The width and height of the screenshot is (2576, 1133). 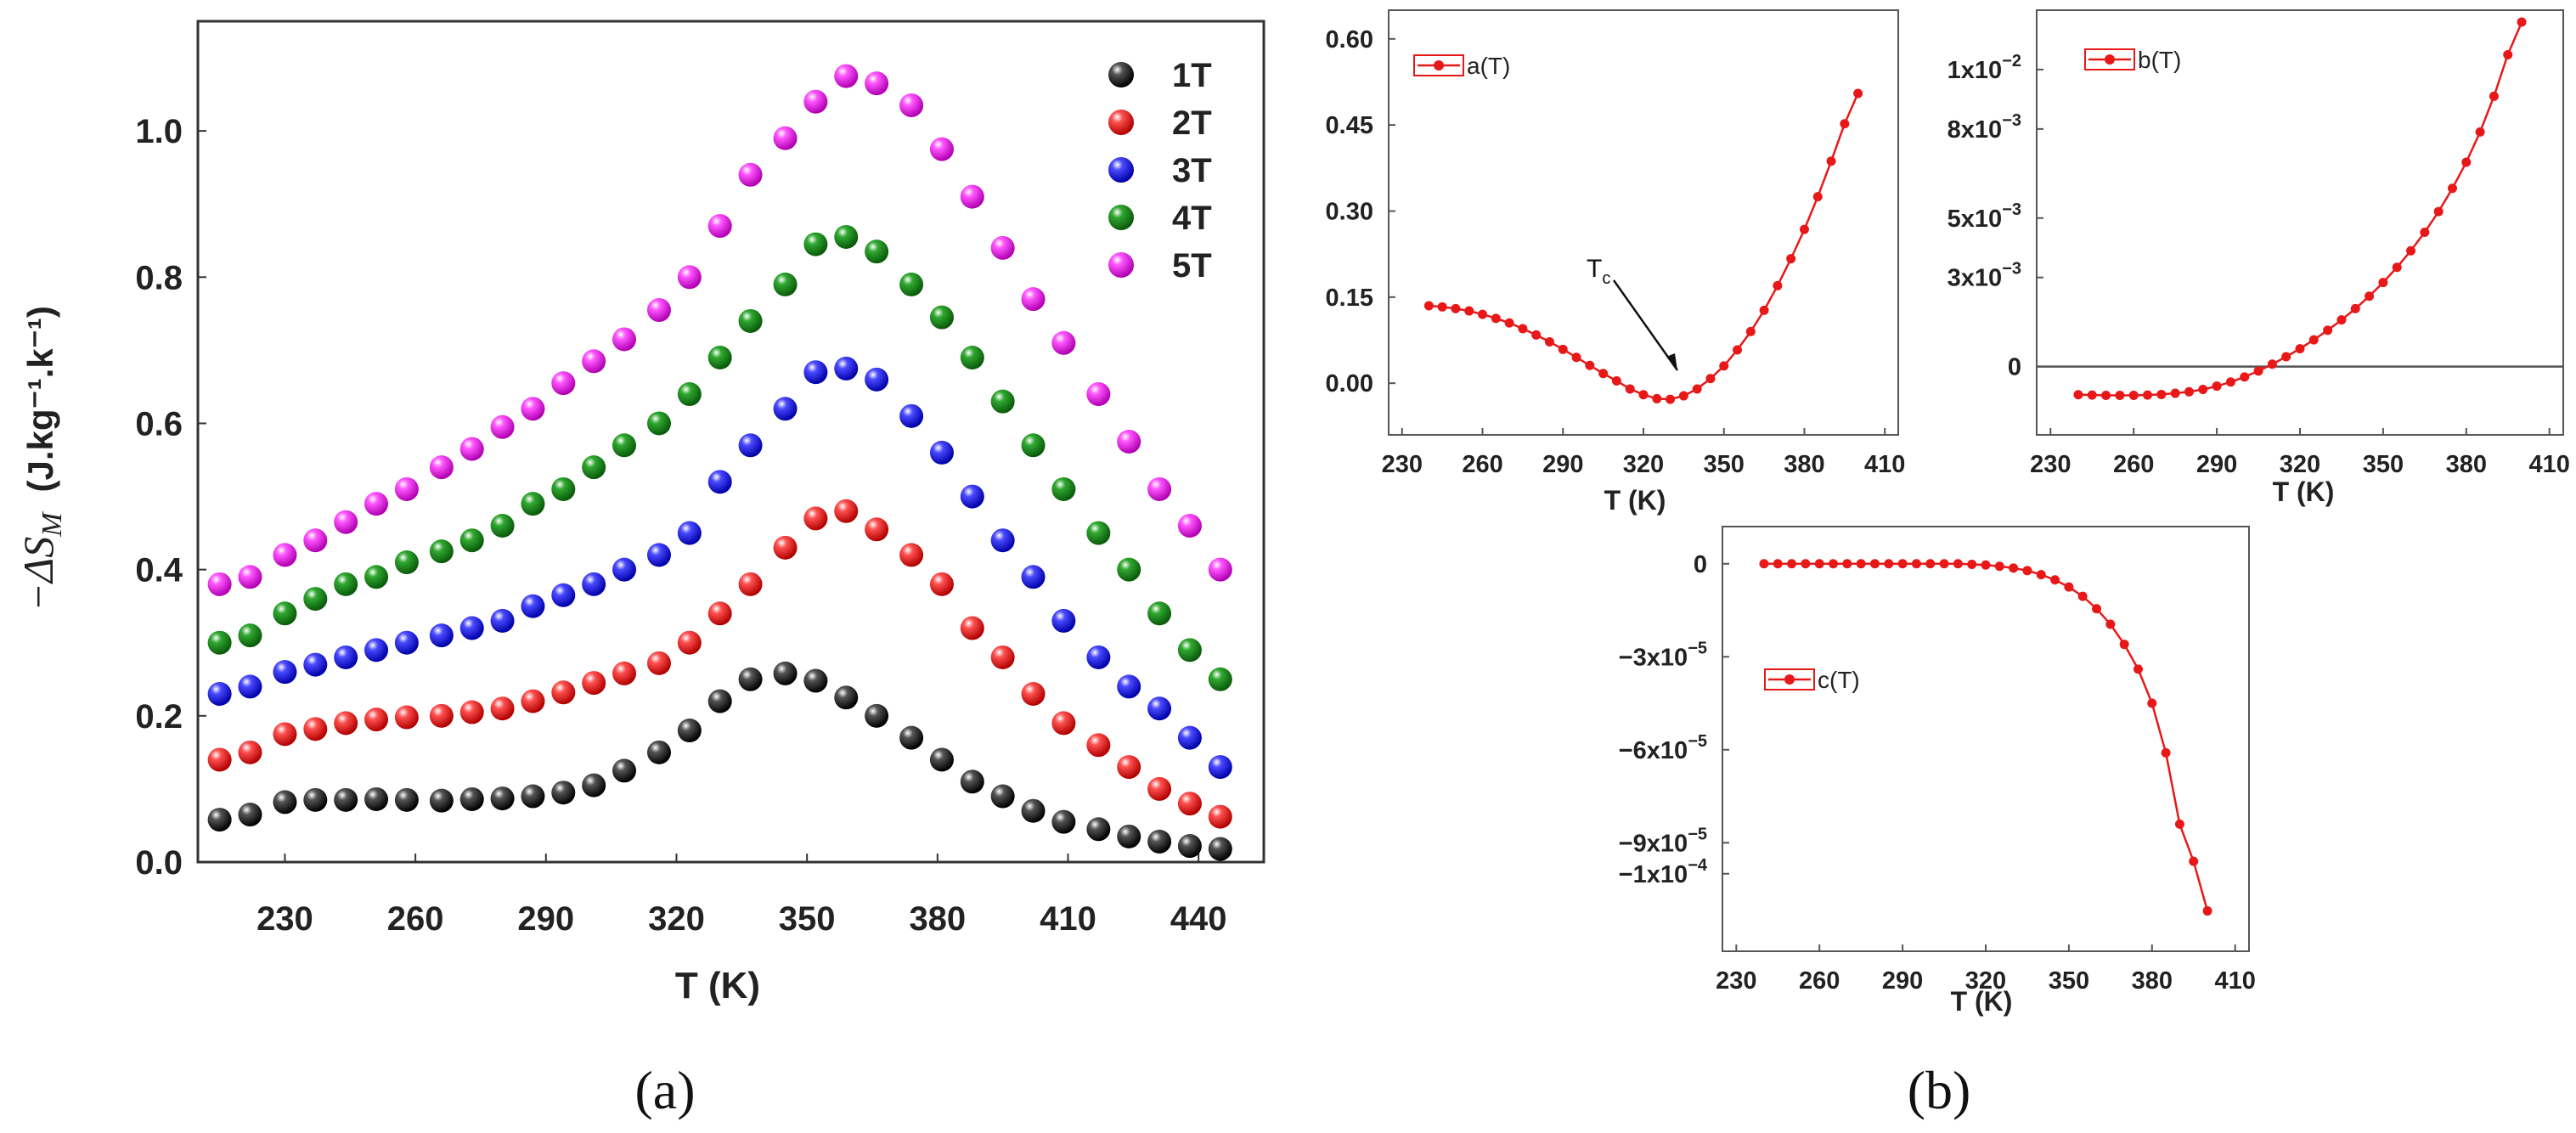 I want to click on legend-label-1T: 1T, so click(x=1192, y=75).